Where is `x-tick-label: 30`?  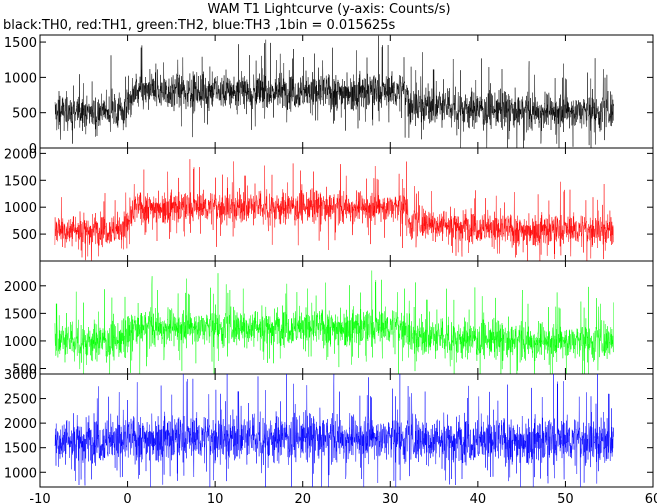
x-tick-label: 30 is located at coordinates (390, 498).